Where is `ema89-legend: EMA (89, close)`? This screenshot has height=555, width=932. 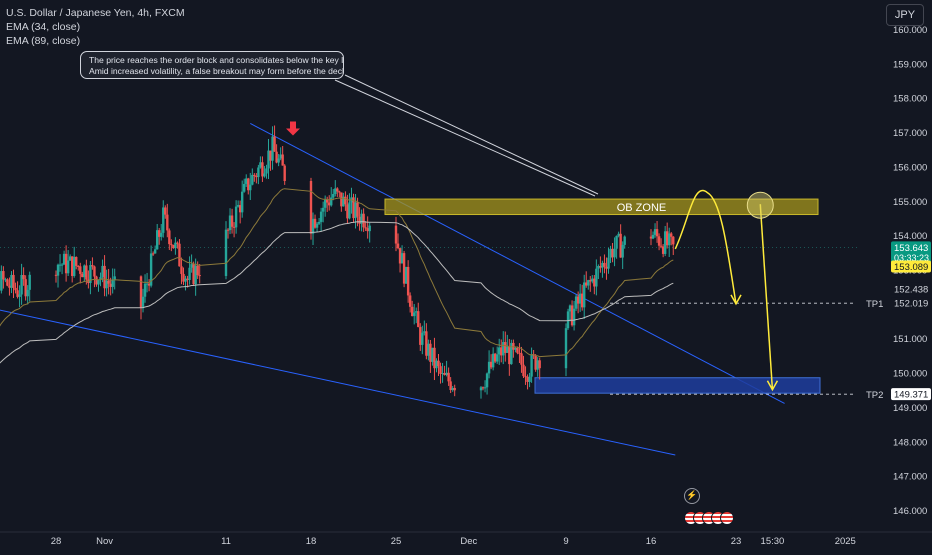
ema89-legend: EMA (89, close) is located at coordinates (43, 41).